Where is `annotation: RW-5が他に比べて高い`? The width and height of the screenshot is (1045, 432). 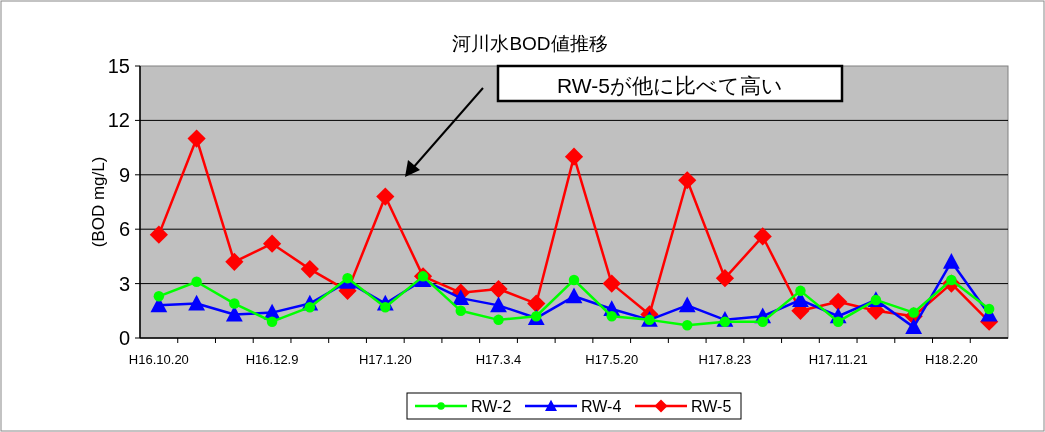
annotation: RW-5が他に比べて高い is located at coordinates (670, 85).